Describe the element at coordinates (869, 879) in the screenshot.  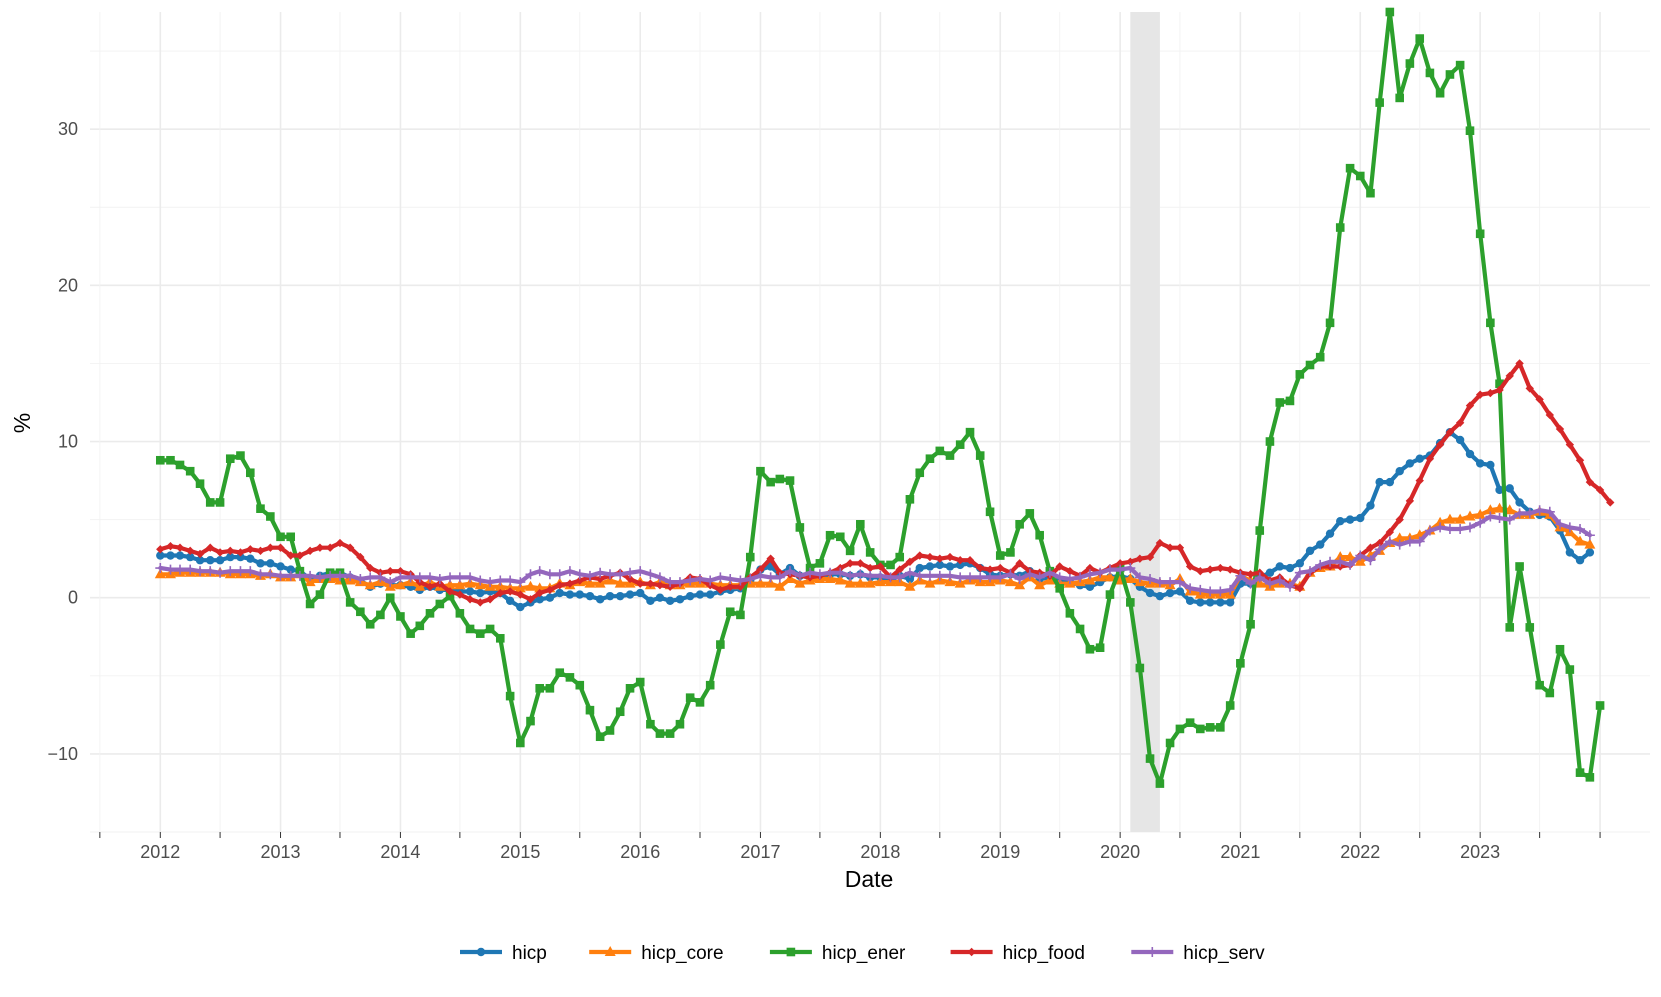
I see `x-axis-title: Date` at that location.